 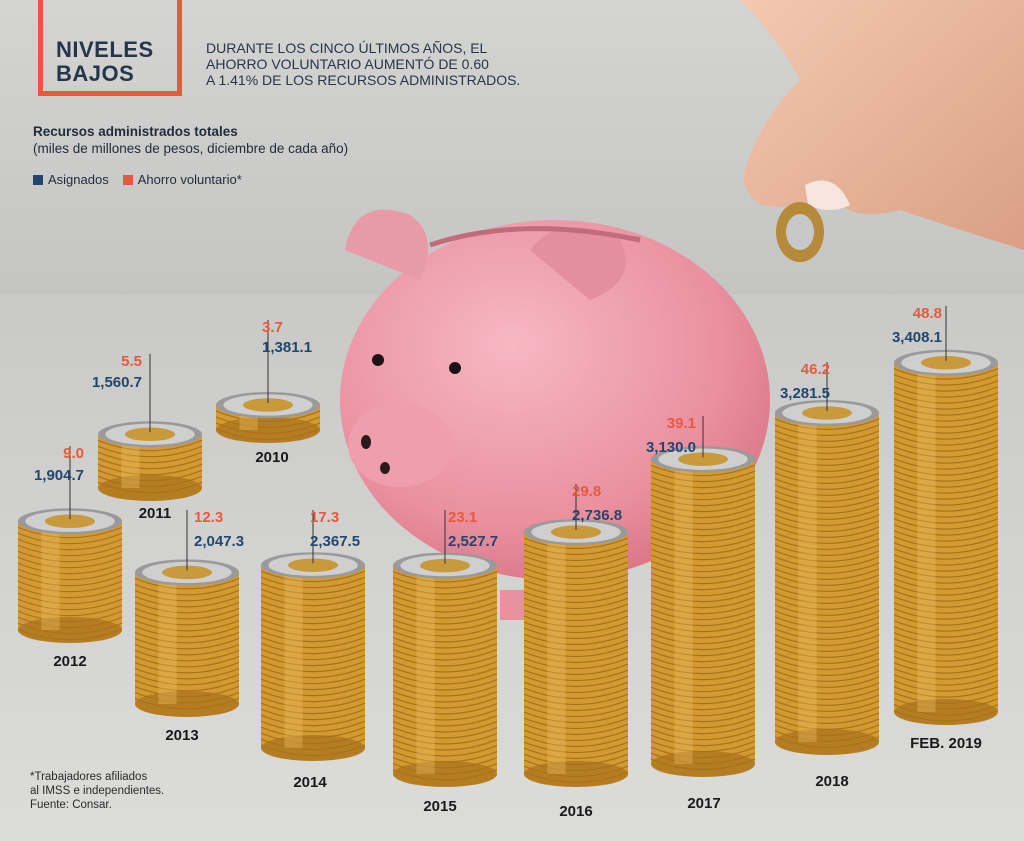 I want to click on year-label: 2011, so click(x=155, y=513).